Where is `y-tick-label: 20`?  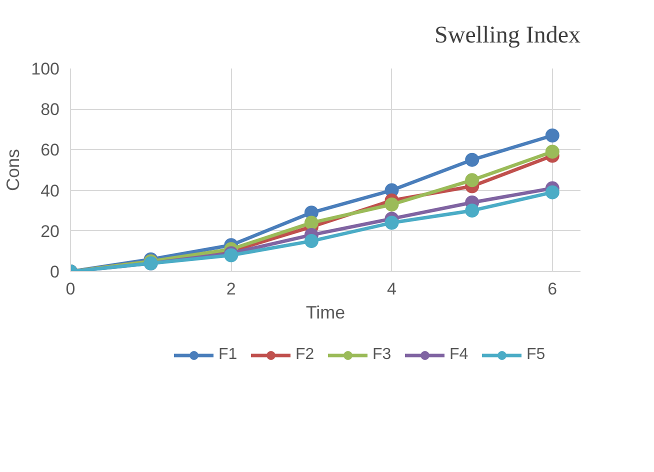 y-tick-label: 20 is located at coordinates (50, 231).